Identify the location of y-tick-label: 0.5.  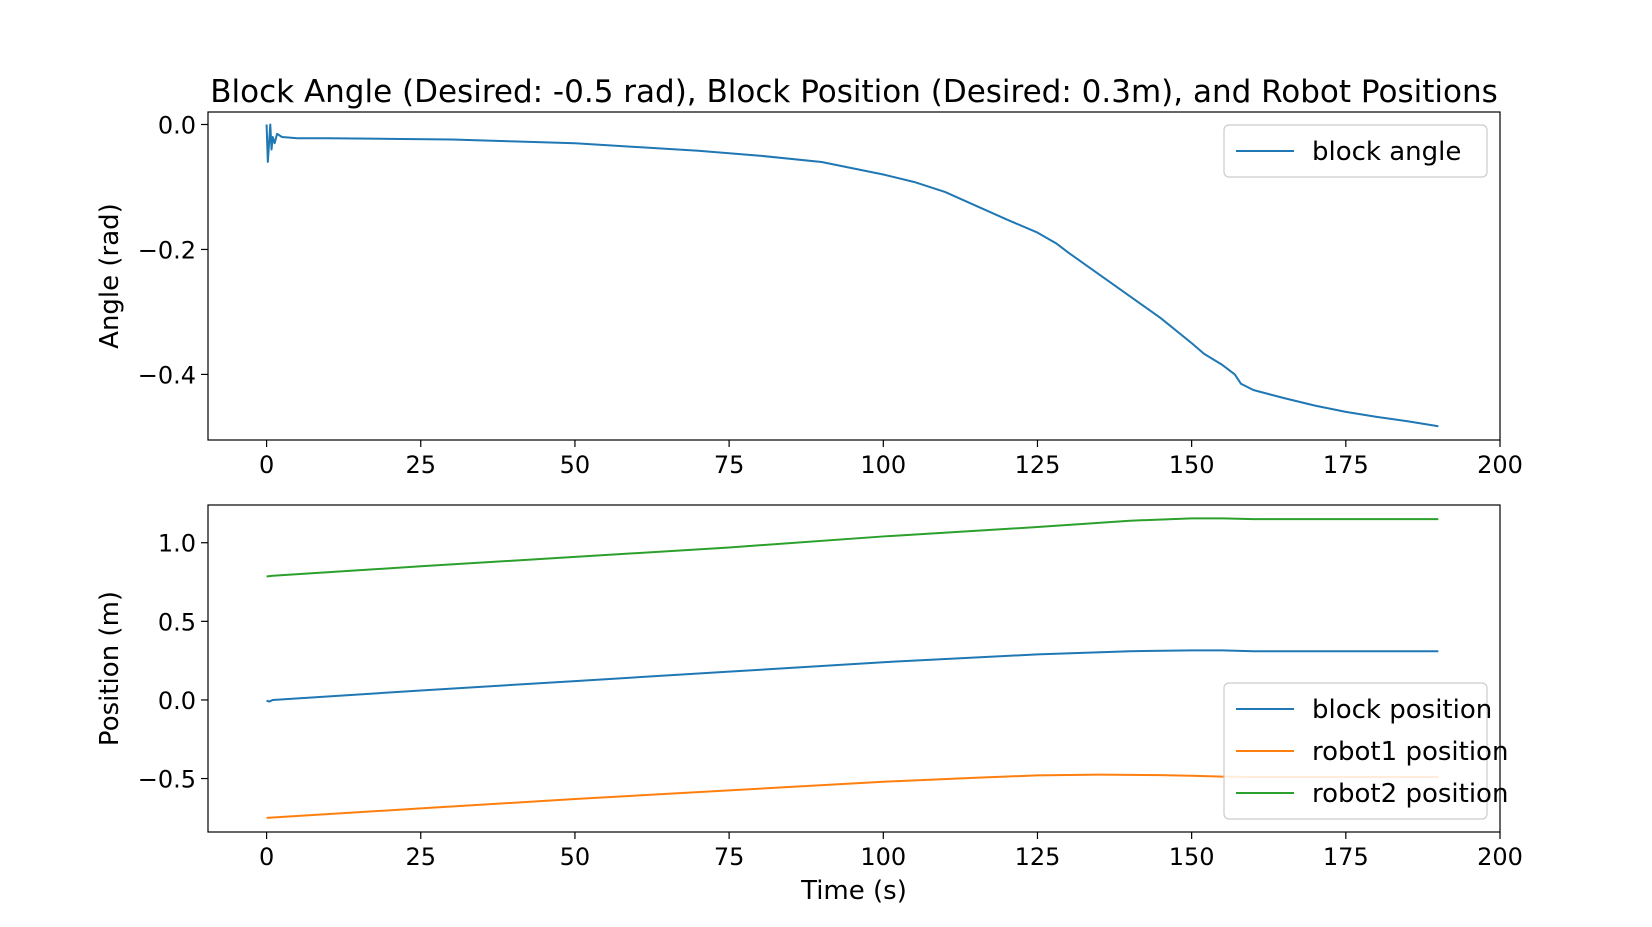
(177, 622).